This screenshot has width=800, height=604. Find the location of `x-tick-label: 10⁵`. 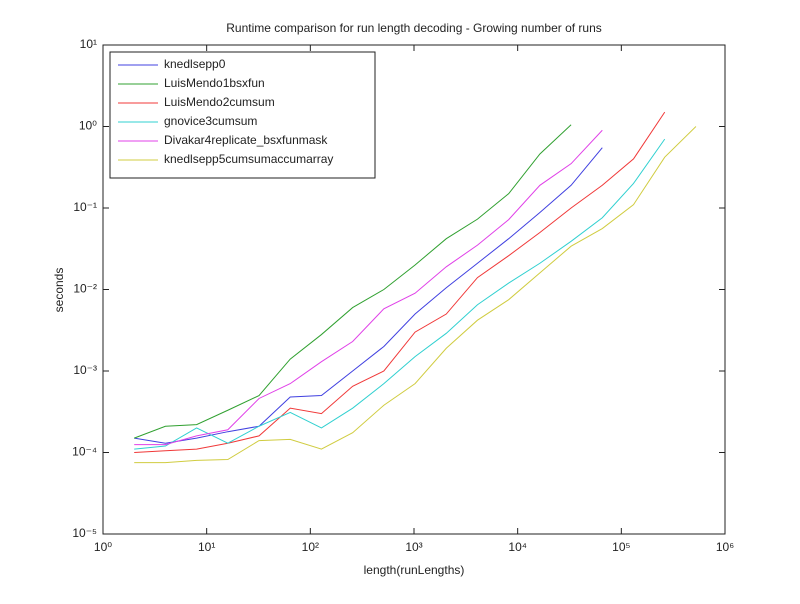

x-tick-label: 10⁵ is located at coordinates (621, 547).